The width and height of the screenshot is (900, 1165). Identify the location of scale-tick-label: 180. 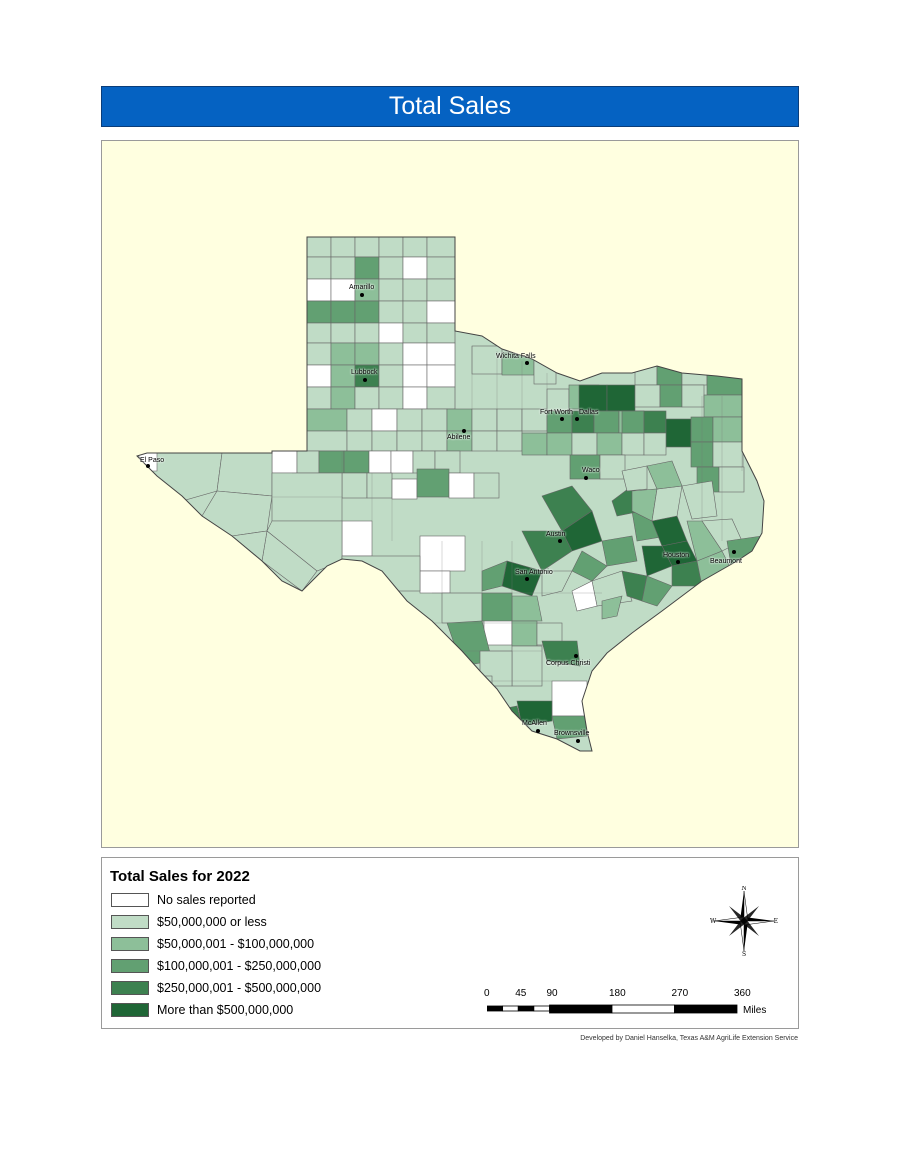
(617, 993).